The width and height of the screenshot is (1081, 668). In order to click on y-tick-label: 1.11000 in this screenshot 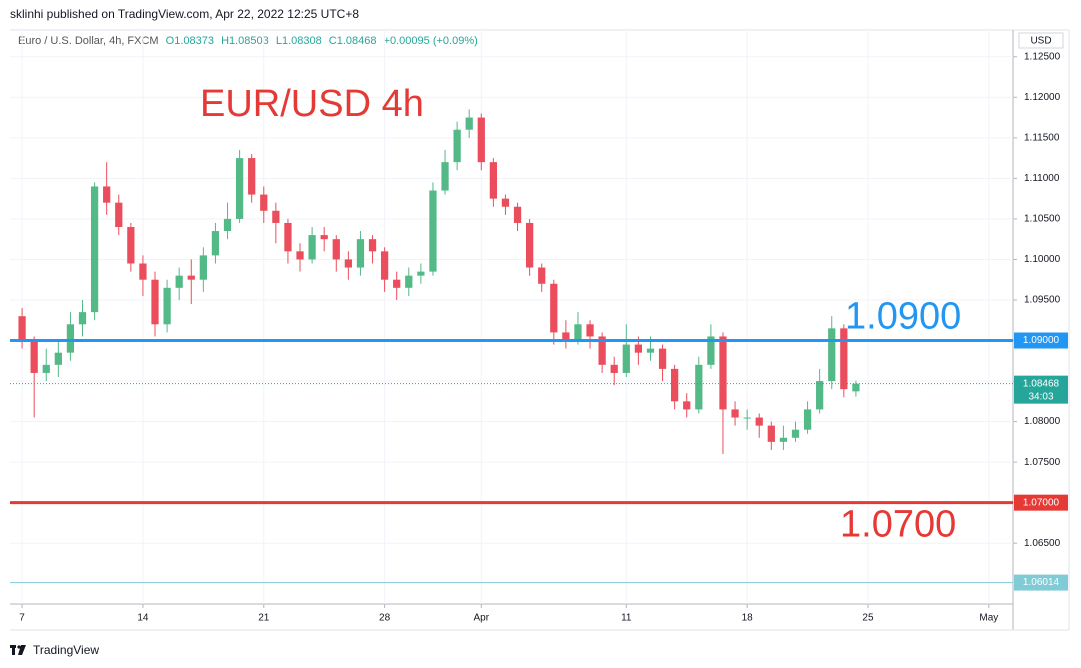, I will do `click(1042, 178)`.